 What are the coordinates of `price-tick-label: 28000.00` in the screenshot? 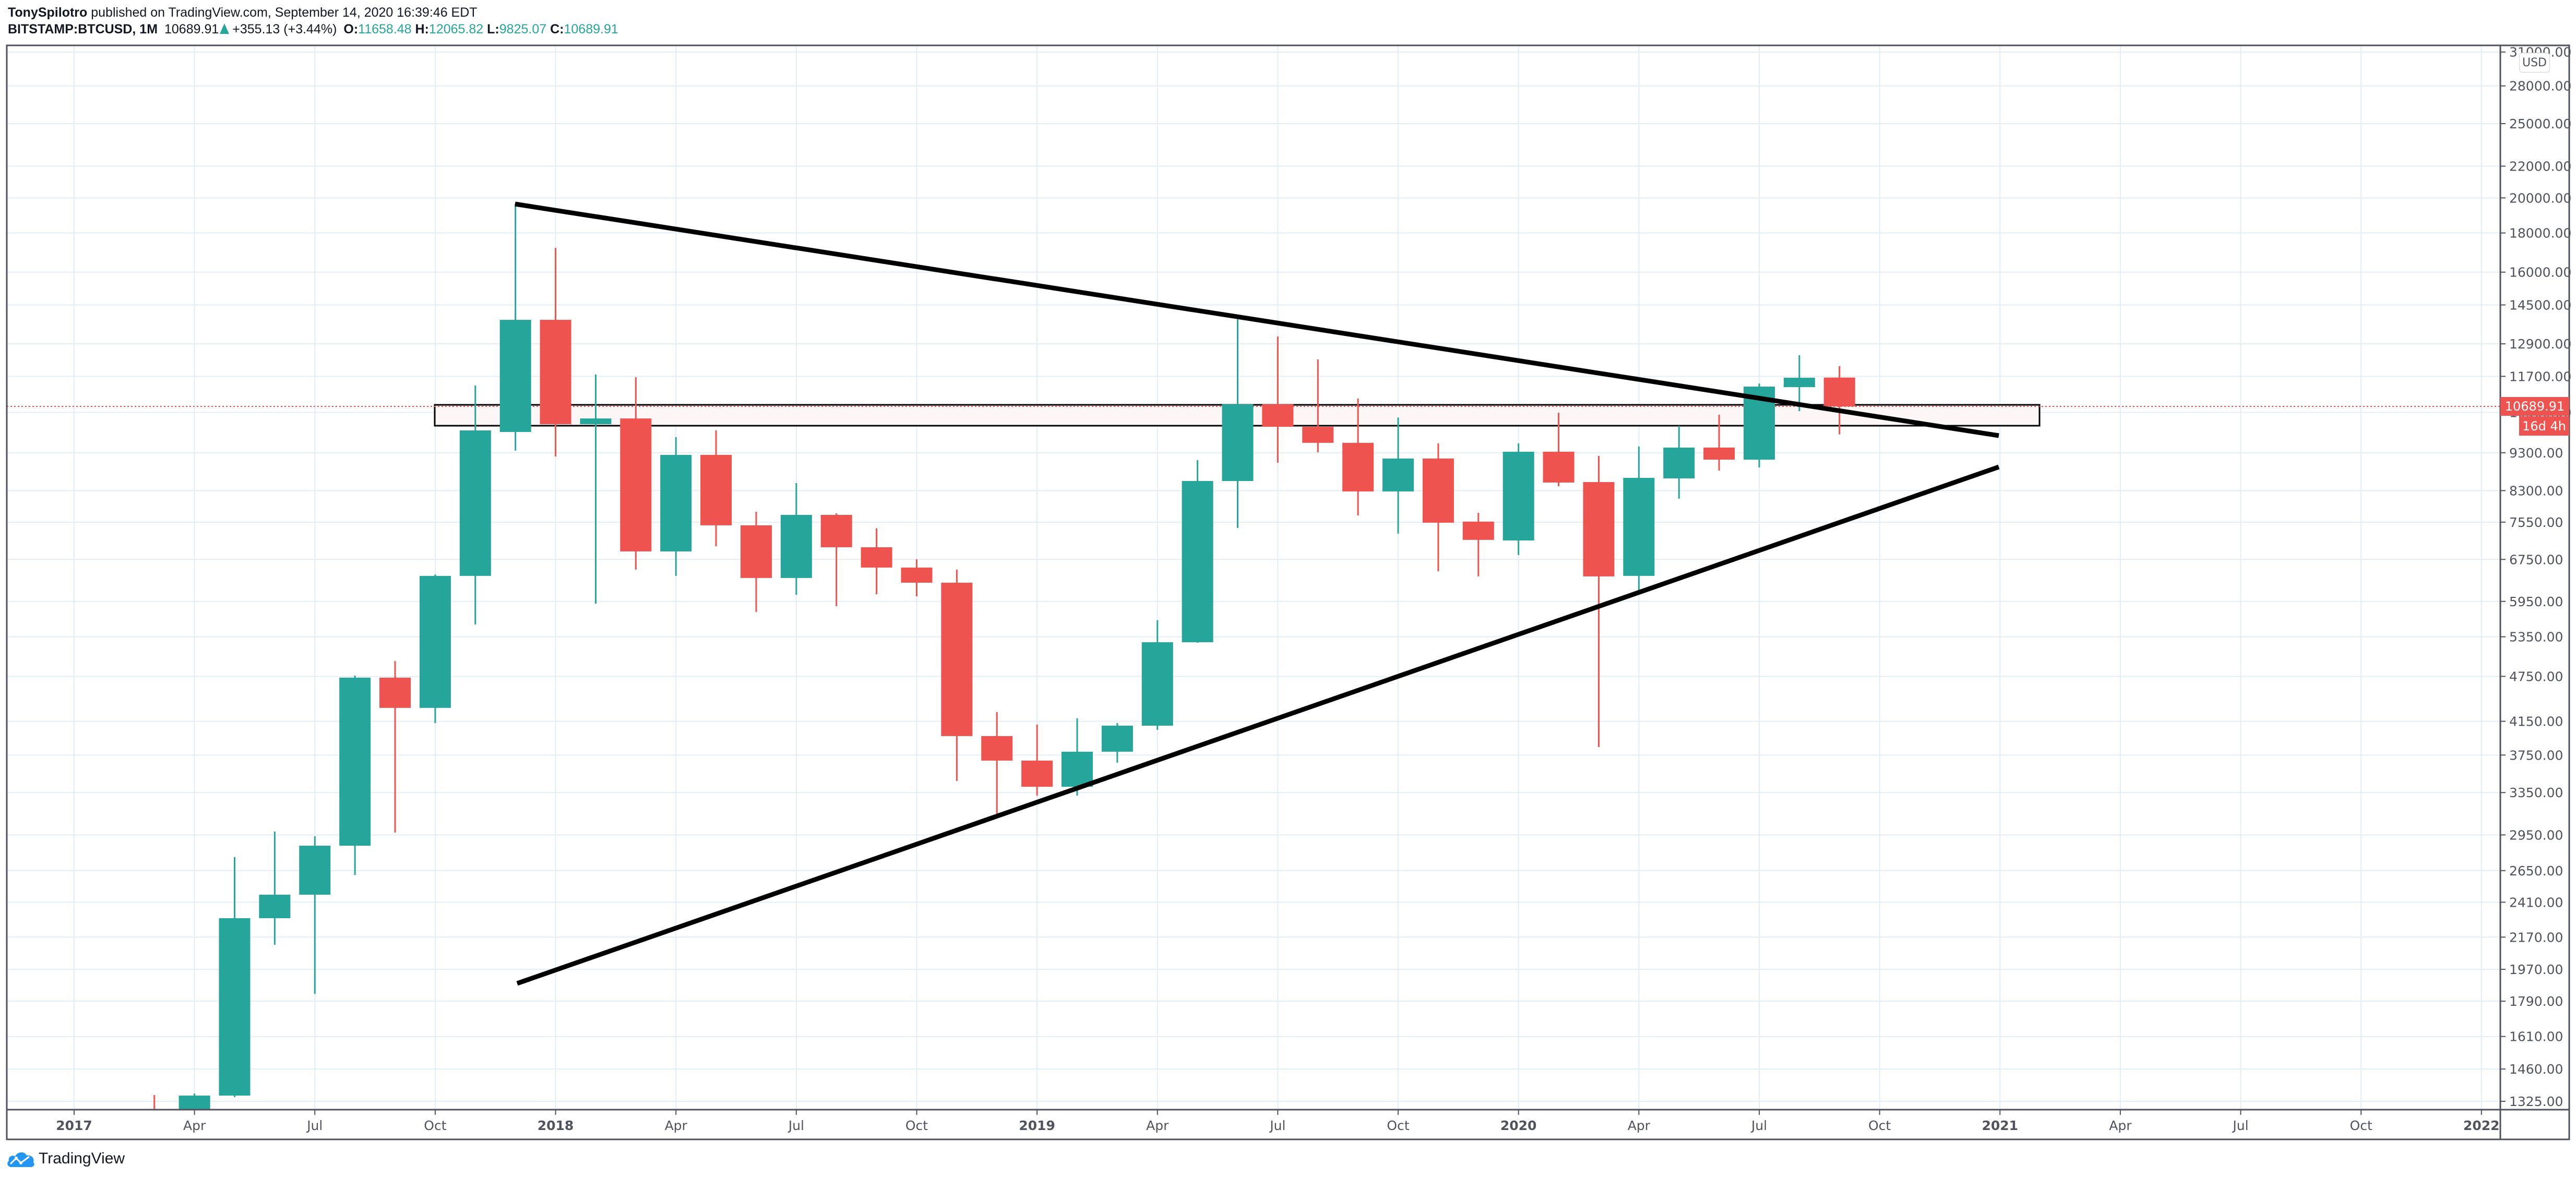 It's located at (2540, 86).